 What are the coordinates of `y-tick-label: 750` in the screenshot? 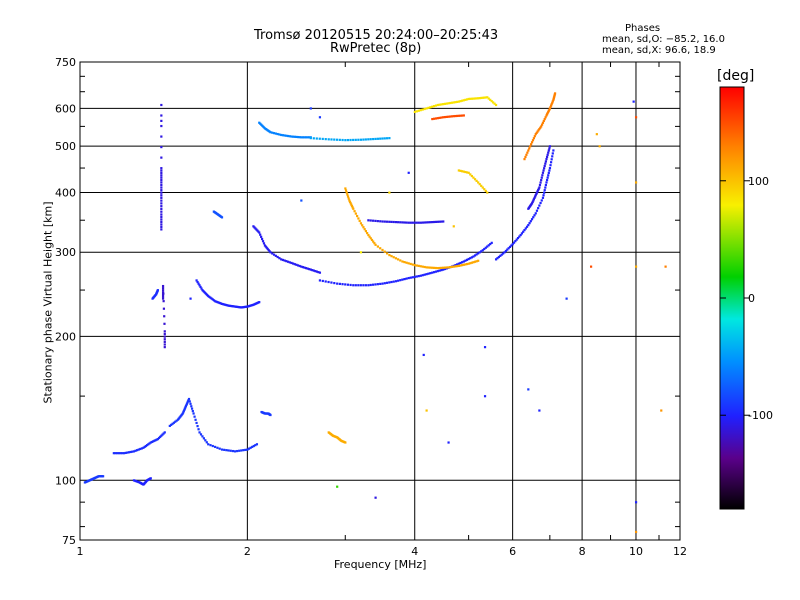 It's located at (65, 62).